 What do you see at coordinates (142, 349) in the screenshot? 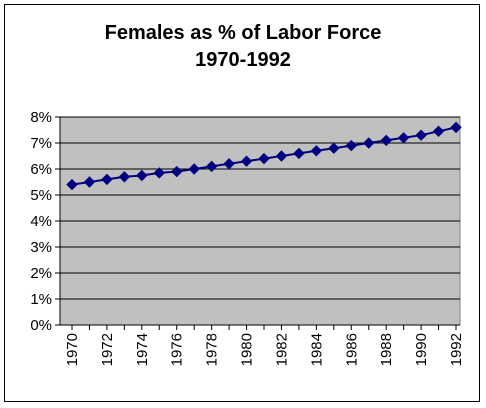
I see `x-tick-label: 1974` at bounding box center [142, 349].